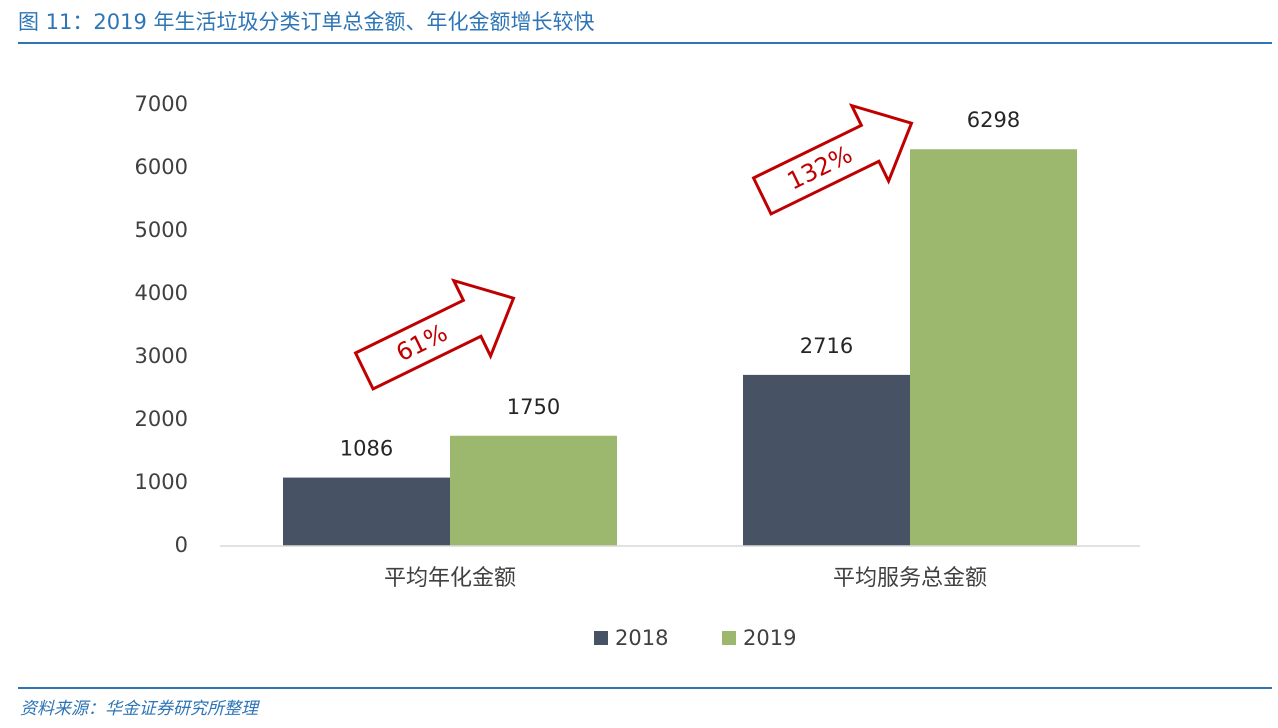 This screenshot has width=1278, height=728. I want to click on growth-arrow: 132%, so click(832, 159).